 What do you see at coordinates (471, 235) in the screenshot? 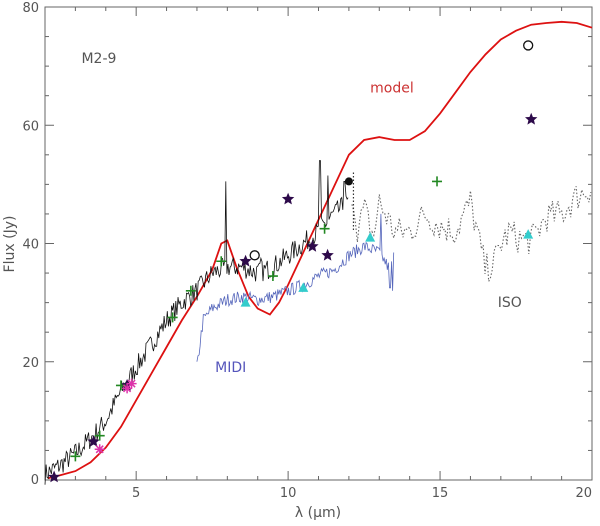
I see `series-line-ISO` at bounding box center [471, 235].